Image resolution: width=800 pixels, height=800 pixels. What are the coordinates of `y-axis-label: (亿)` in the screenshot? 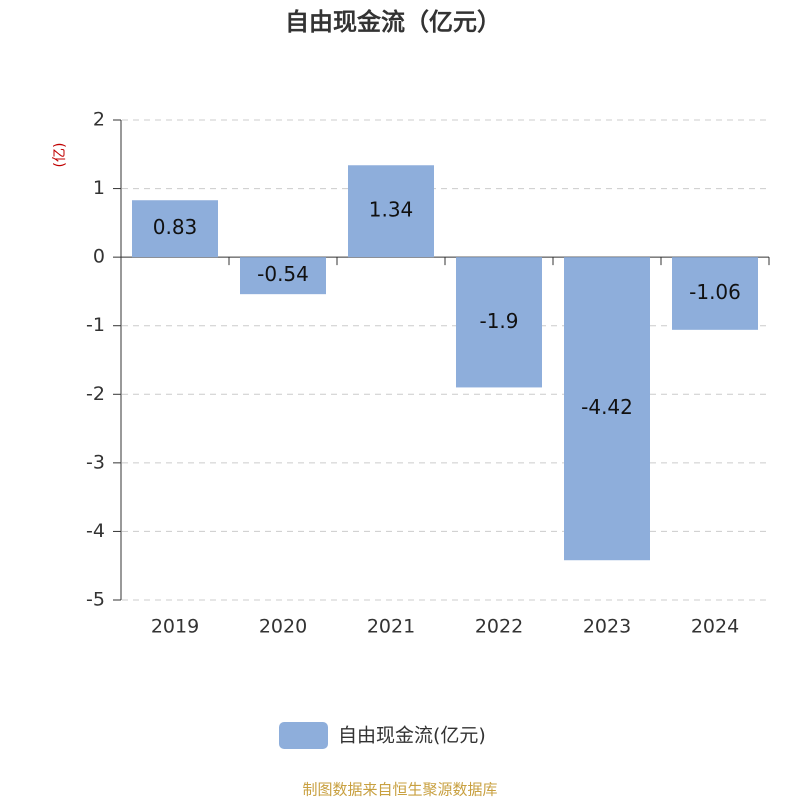 It's located at (60, 155).